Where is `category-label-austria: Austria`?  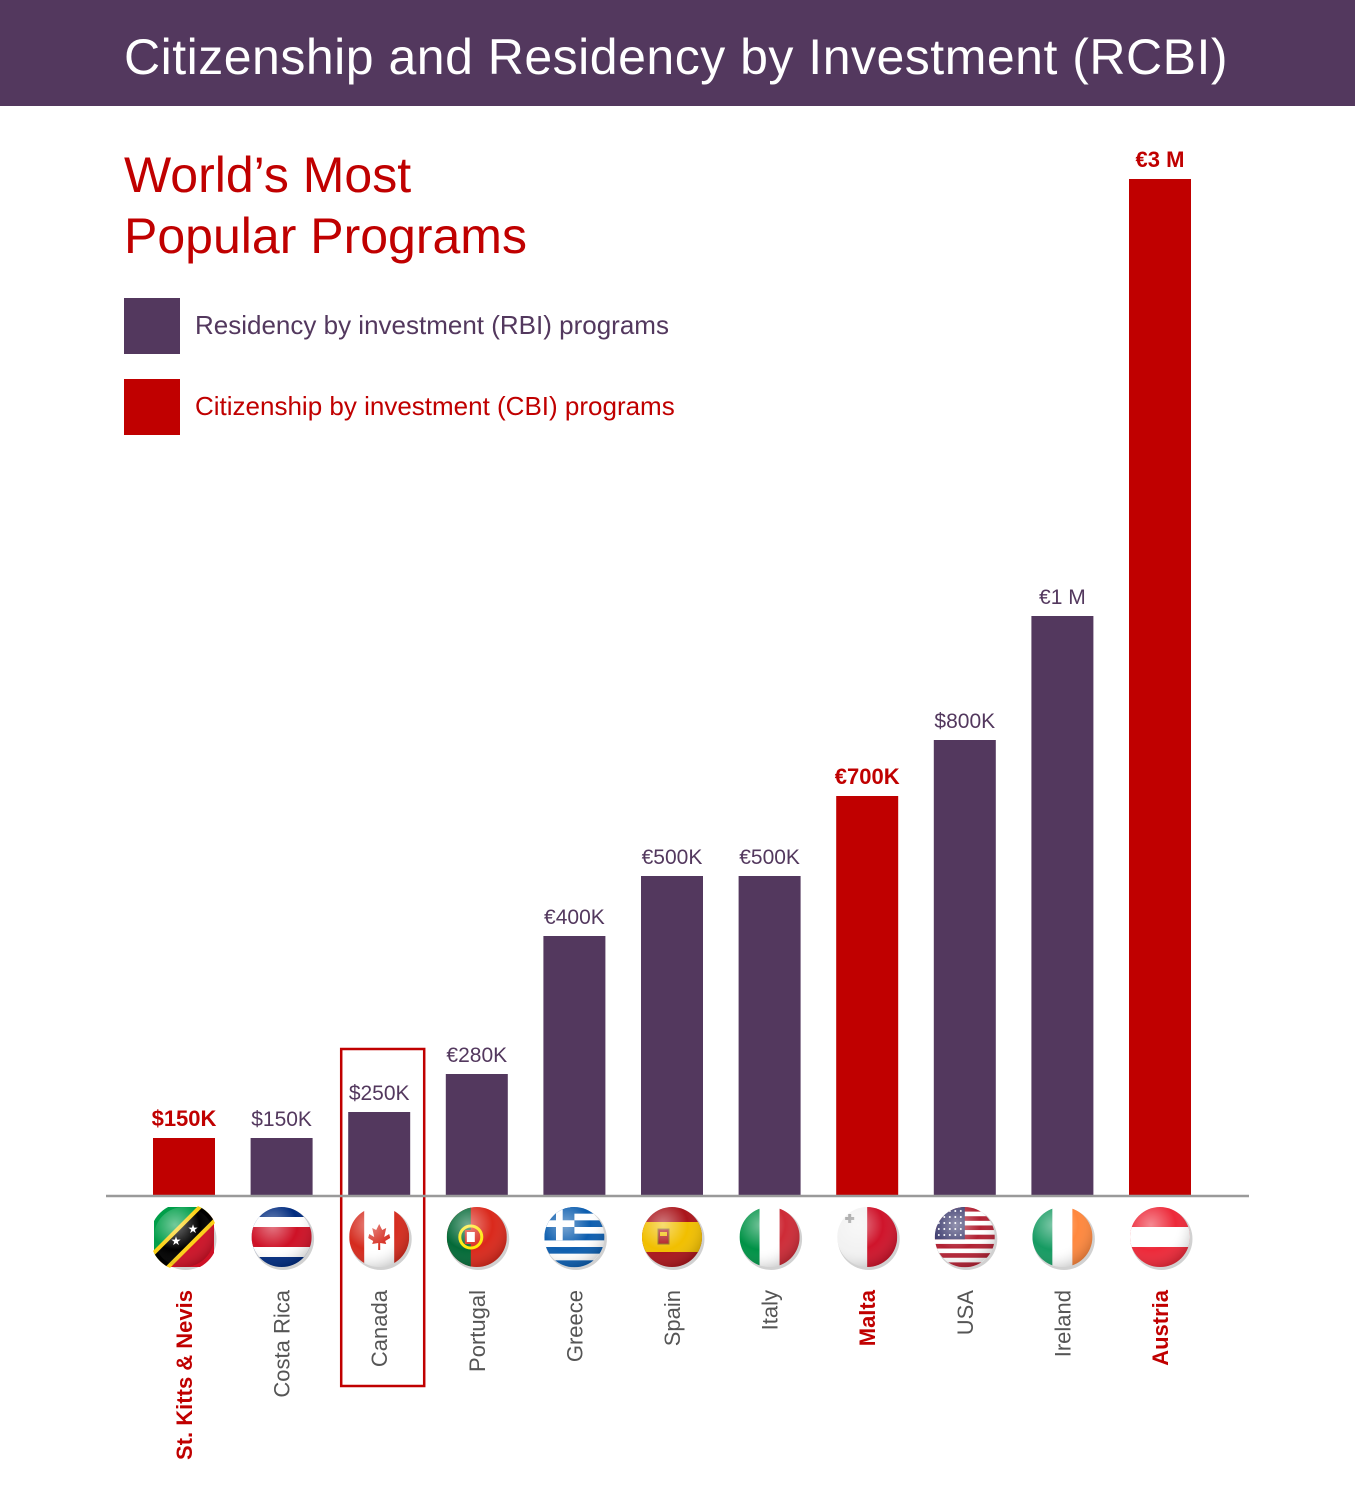 category-label-austria: Austria is located at coordinates (1160, 1327).